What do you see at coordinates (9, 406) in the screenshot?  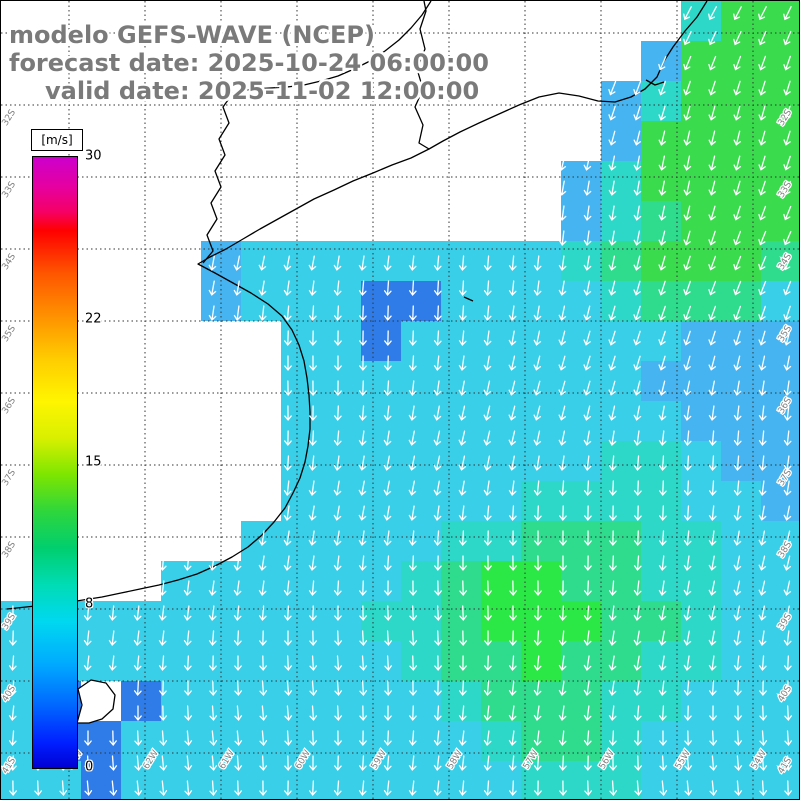 I see `lat-label: 36S` at bounding box center [9, 406].